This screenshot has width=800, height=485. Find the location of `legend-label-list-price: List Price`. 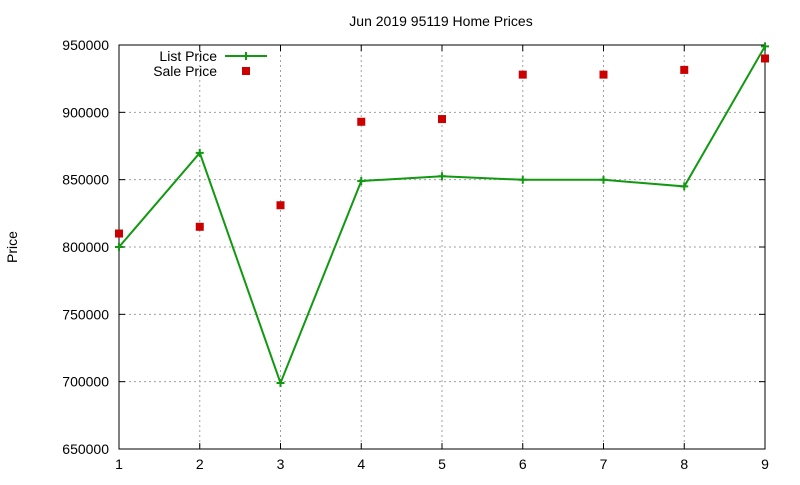

legend-label-list-price: List Price is located at coordinates (188, 56).